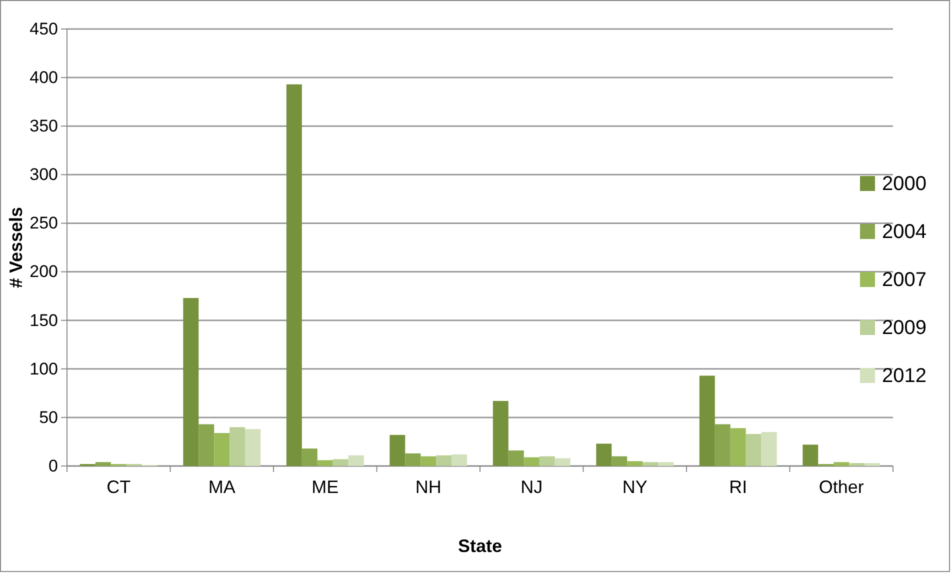  What do you see at coordinates (480, 546) in the screenshot?
I see `x-axis-title: State` at bounding box center [480, 546].